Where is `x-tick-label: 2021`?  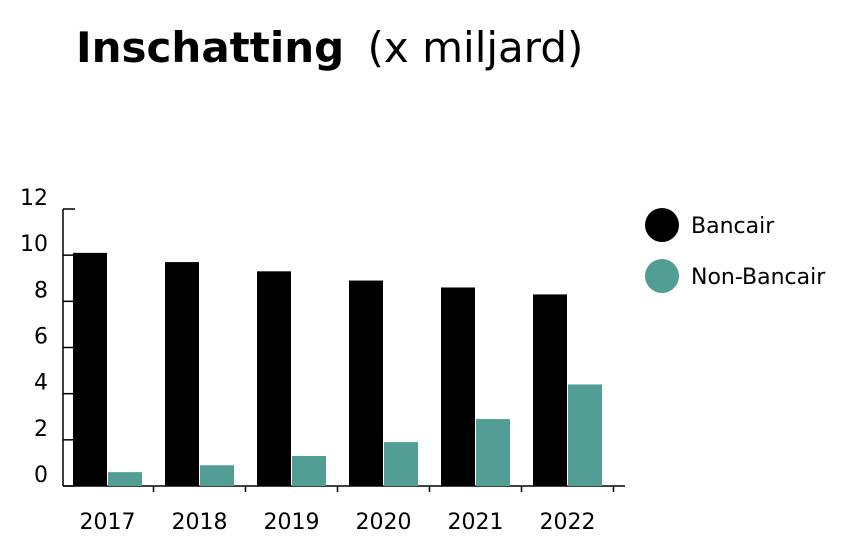 x-tick-label: 2021 is located at coordinates (476, 522).